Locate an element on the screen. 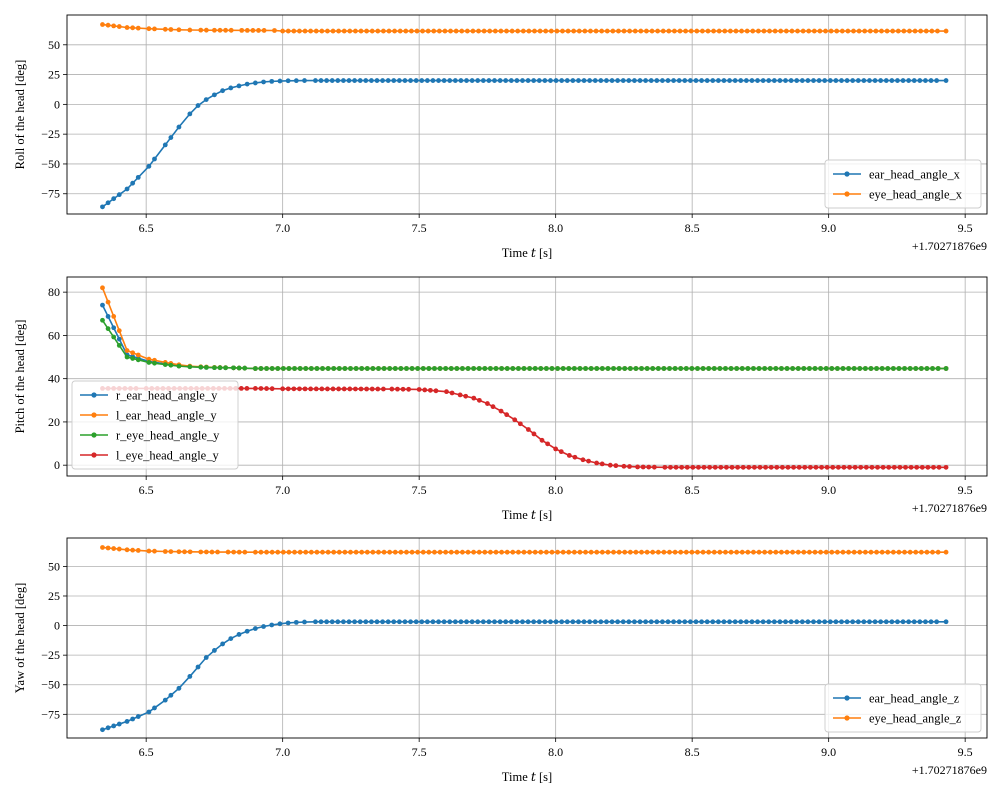 The height and width of the screenshot is (800, 1000). x-tick-label: 6.5 is located at coordinates (146, 228).